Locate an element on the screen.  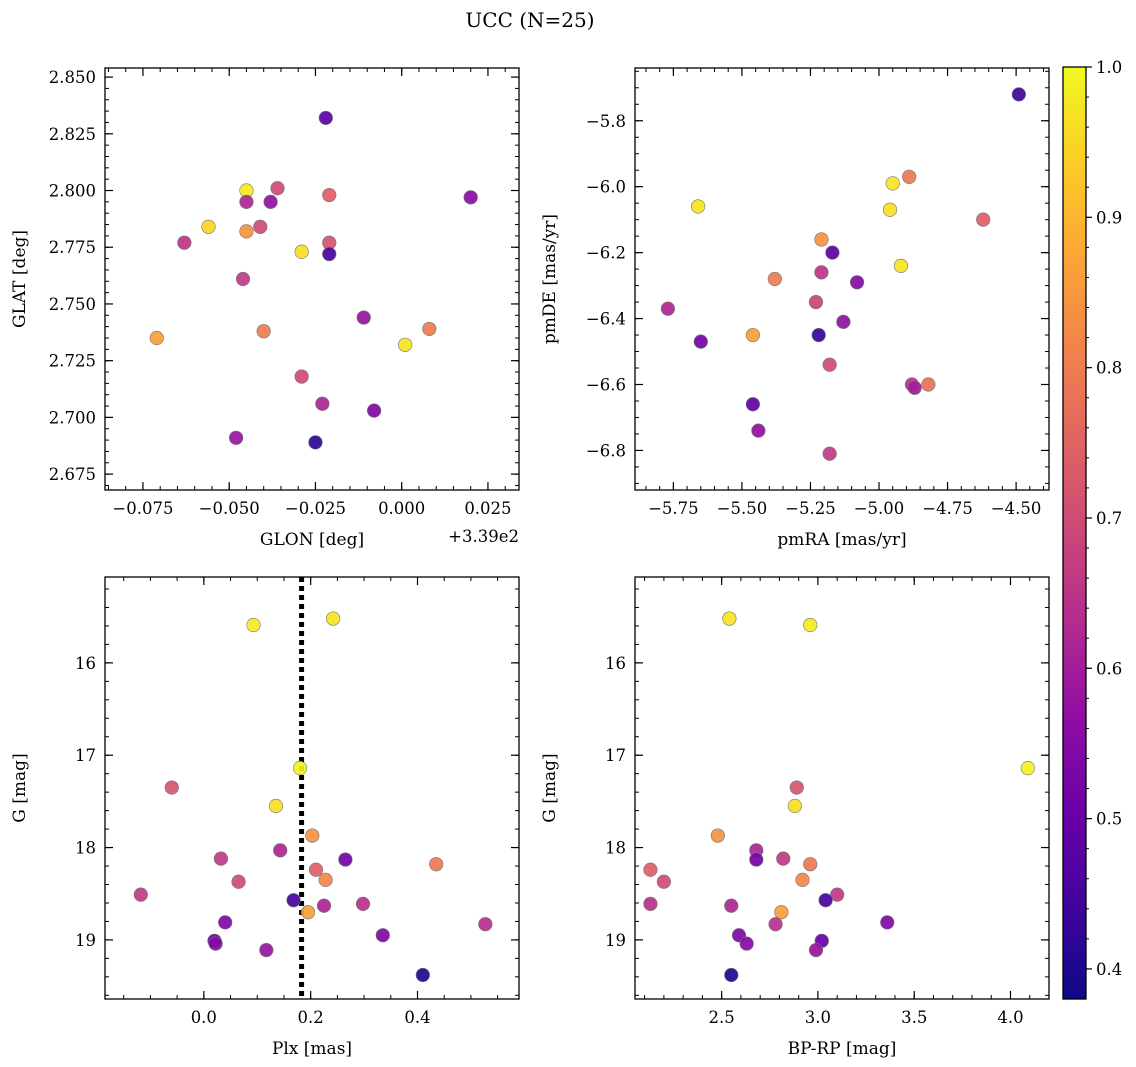
y-tick-label: 2.725 is located at coordinates (72, 361).